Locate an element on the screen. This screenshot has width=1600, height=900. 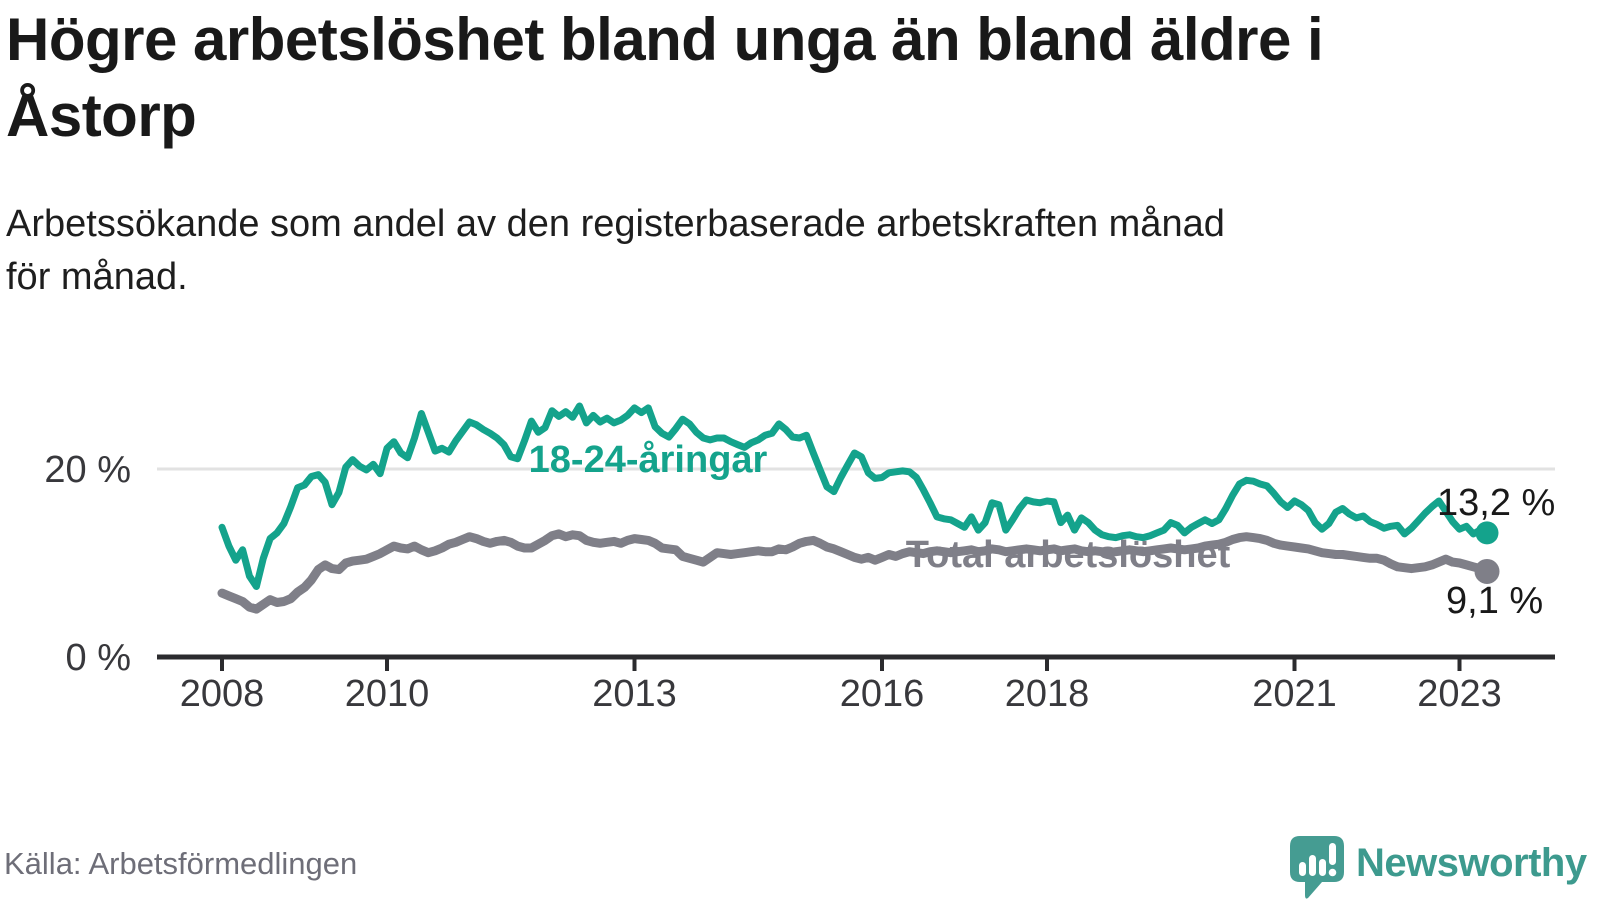
x-tick-label-2018: 2018 is located at coordinates (1047, 694).